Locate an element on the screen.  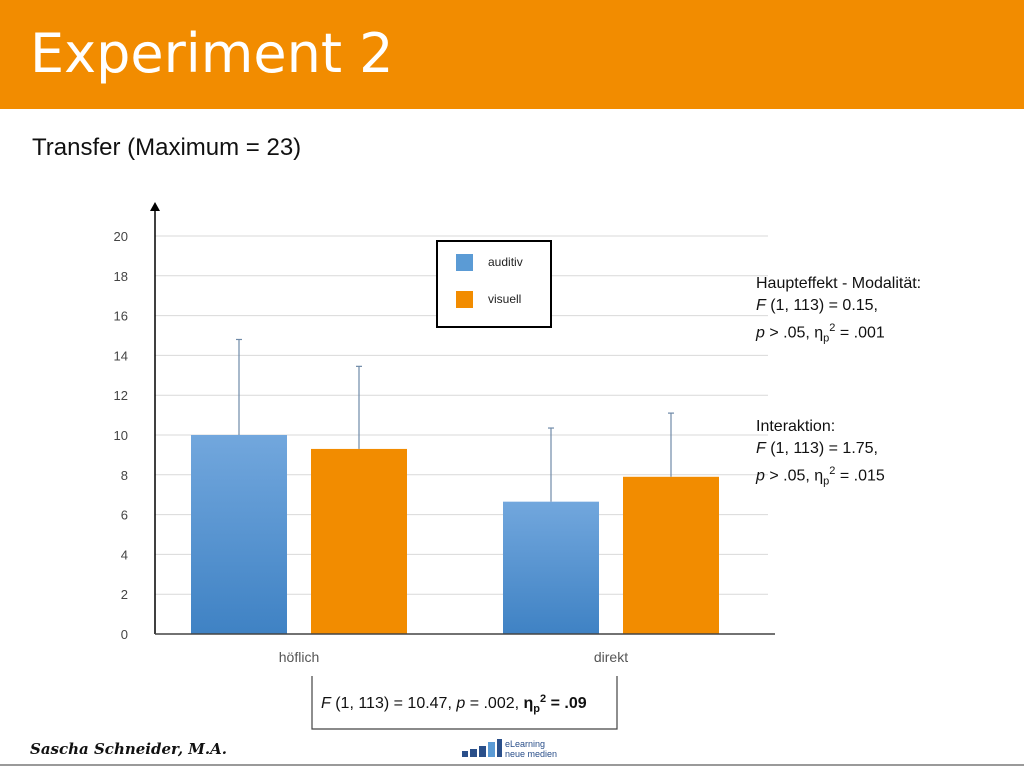
politeness-eta-sup: 2 is located at coordinates (543, 699).